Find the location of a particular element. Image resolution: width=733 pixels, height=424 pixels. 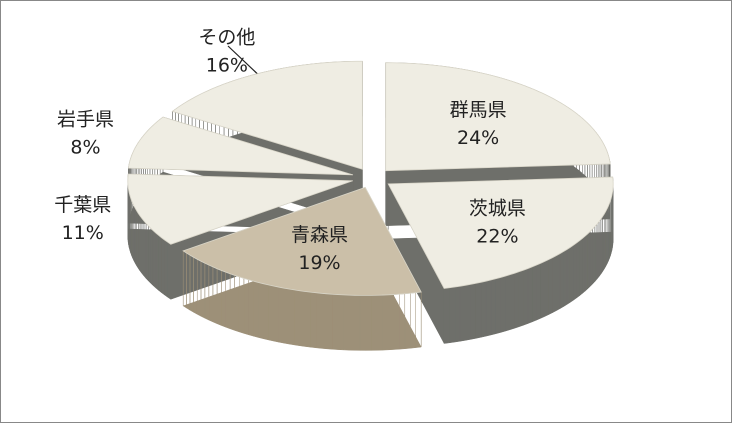

slice-value-label: 24% is located at coordinates (478, 138).